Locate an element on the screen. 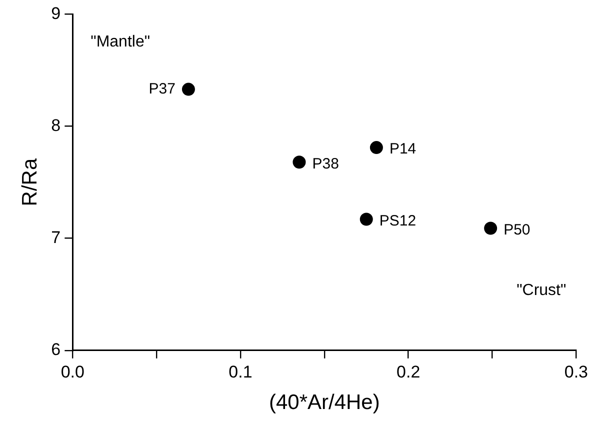  y-tick-label: 8 is located at coordinates (56, 125).